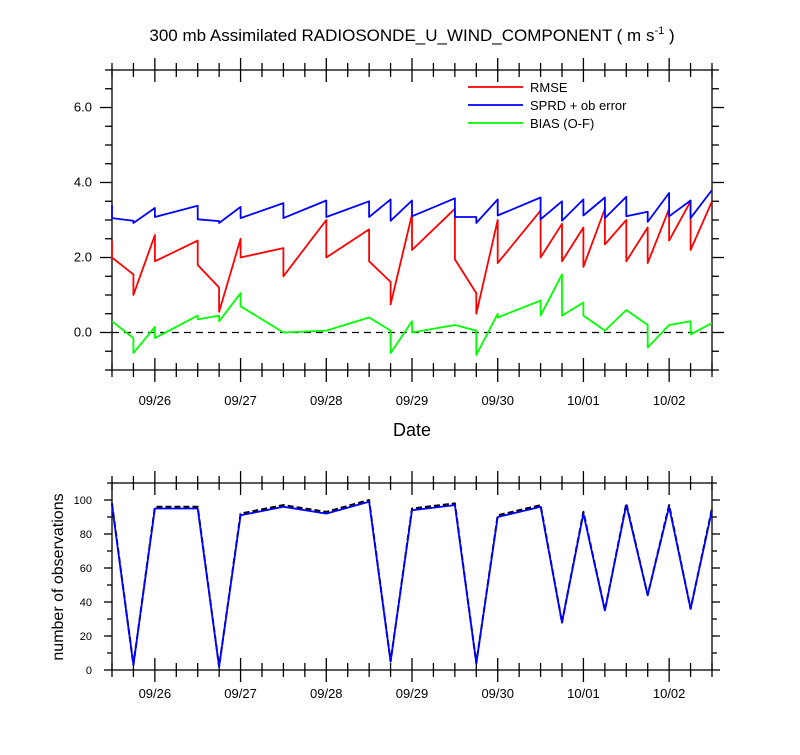 Image resolution: width=800 pixels, height=755 pixels. I want to click on legend-label: RMSE, so click(549, 87).